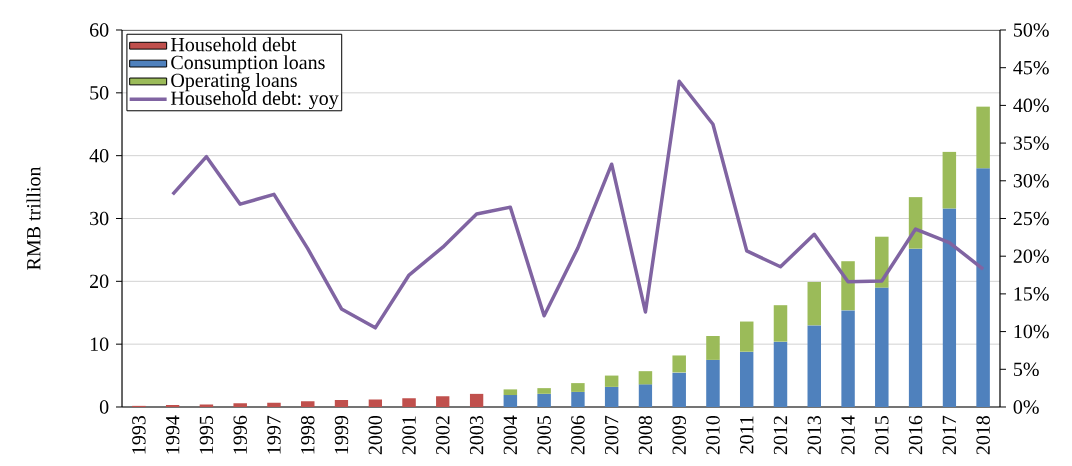 This screenshot has width=1072, height=466. I want to click on x-tick-label: 2010, so click(713, 435).